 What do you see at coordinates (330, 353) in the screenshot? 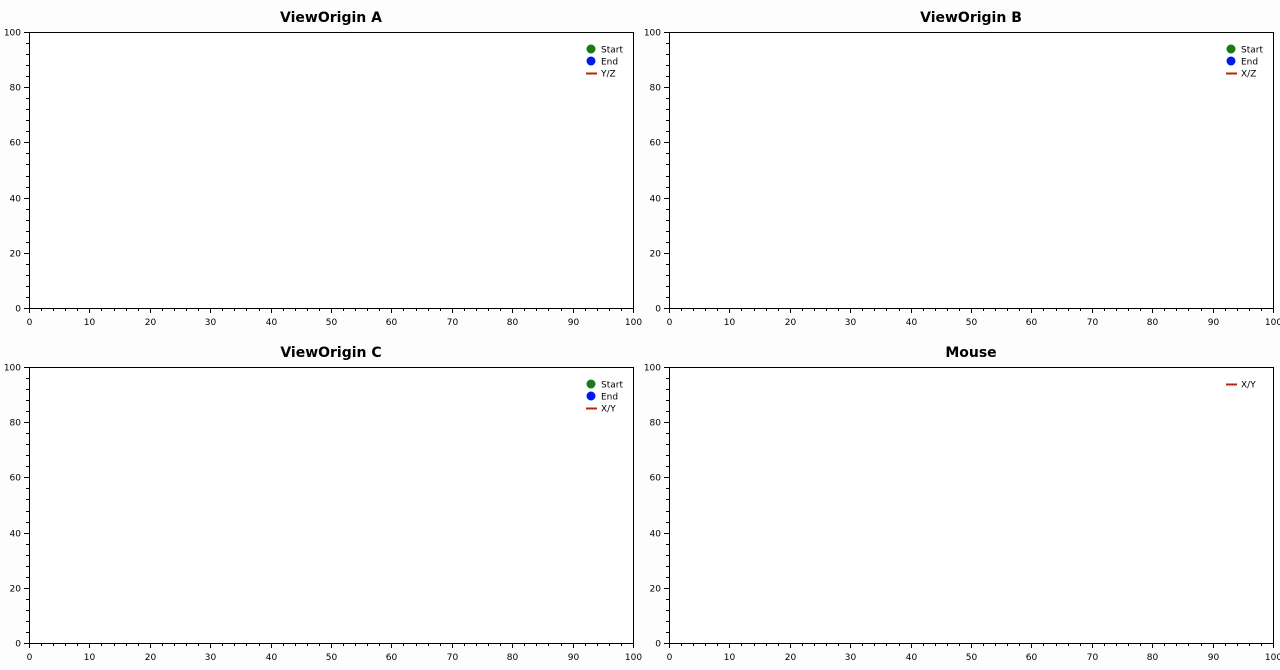
I see `chart-title: ViewOrigin C` at bounding box center [330, 353].